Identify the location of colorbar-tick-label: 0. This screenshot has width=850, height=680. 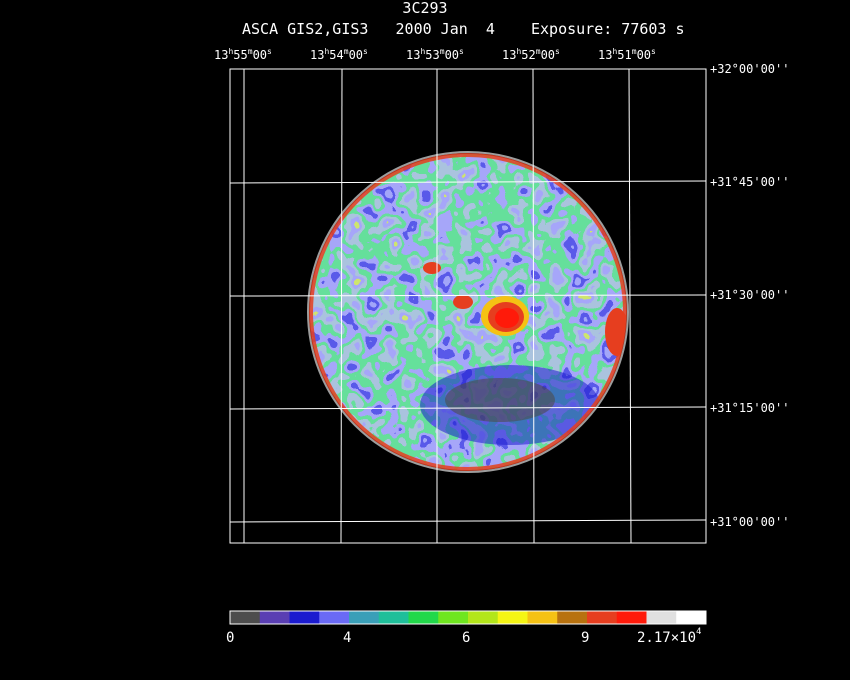
(230, 638).